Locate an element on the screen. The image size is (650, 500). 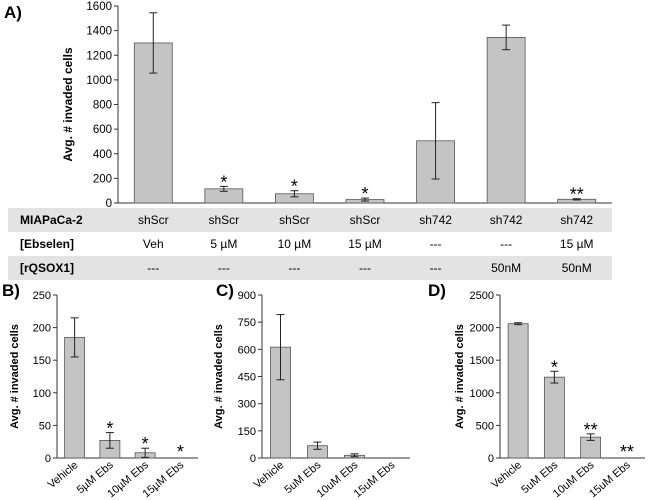
y-tick-label: 1400 is located at coordinates (99, 32).